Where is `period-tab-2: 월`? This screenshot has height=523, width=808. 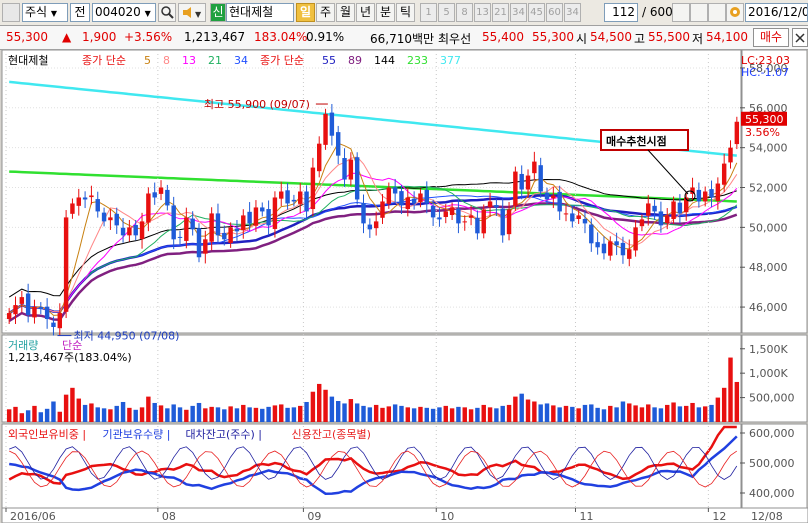
period-tab-2: 월 is located at coordinates (345, 12).